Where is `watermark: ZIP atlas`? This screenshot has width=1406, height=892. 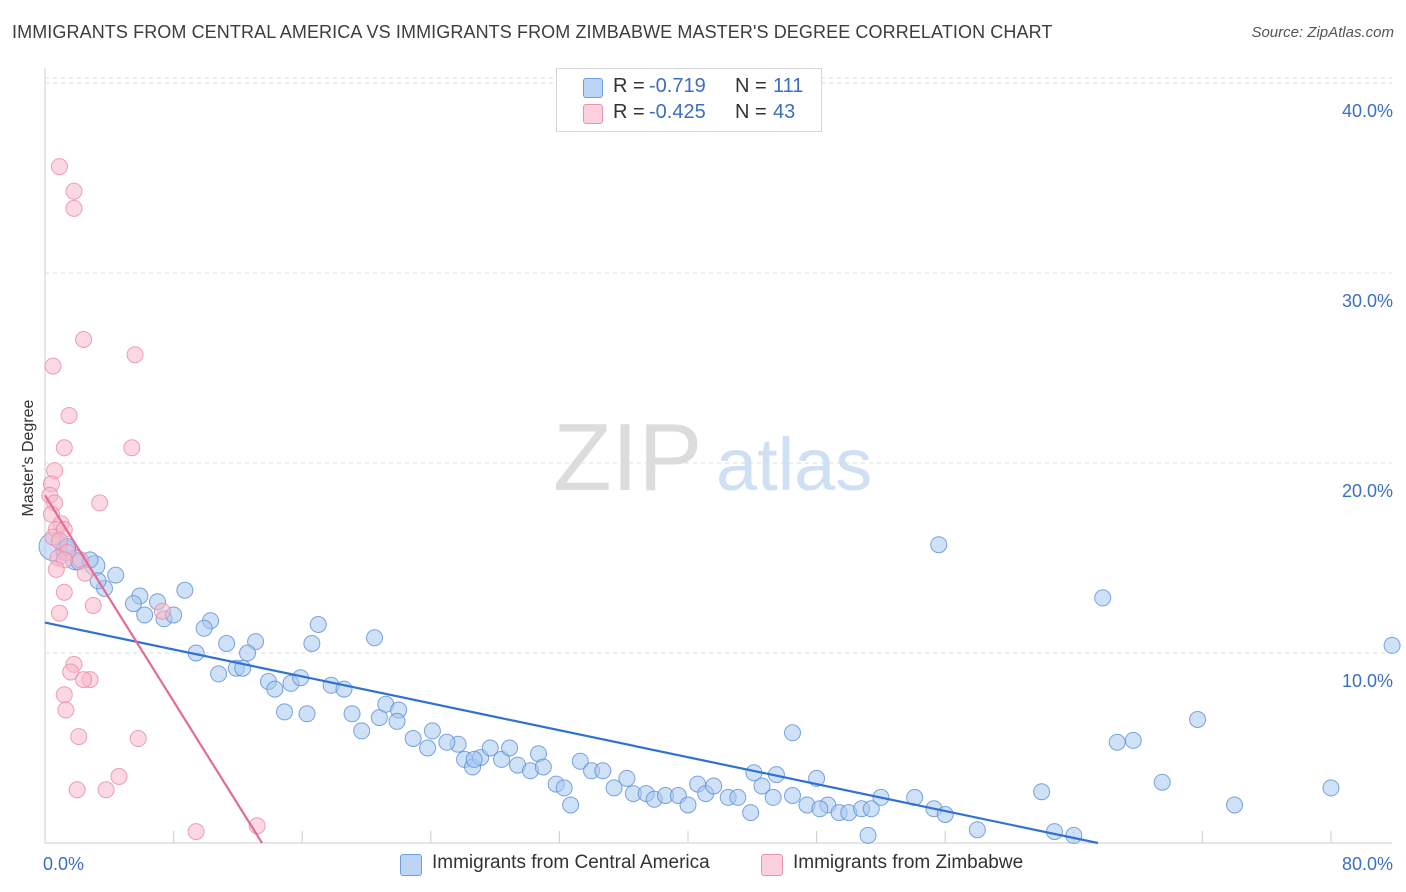
watermark: ZIP atlas is located at coordinates (712, 457).